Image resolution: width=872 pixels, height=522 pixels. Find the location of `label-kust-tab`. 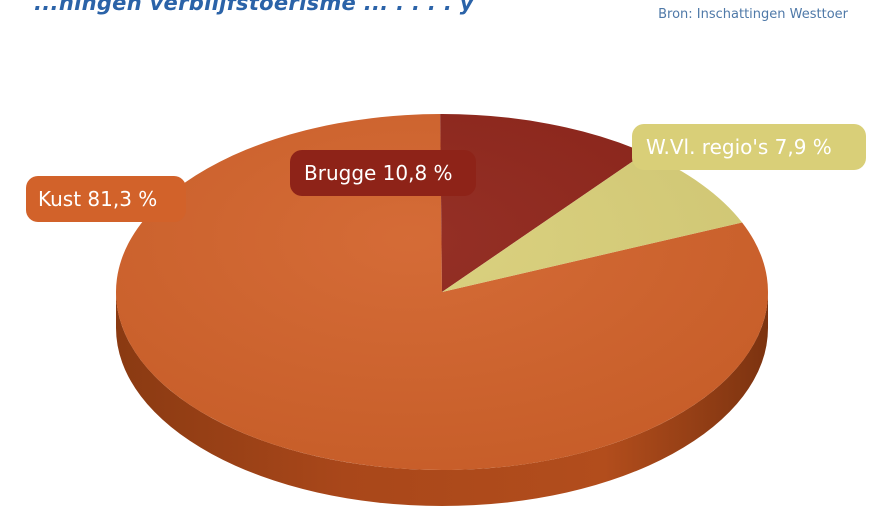

label-kust-tab is located at coordinates (106, 199).